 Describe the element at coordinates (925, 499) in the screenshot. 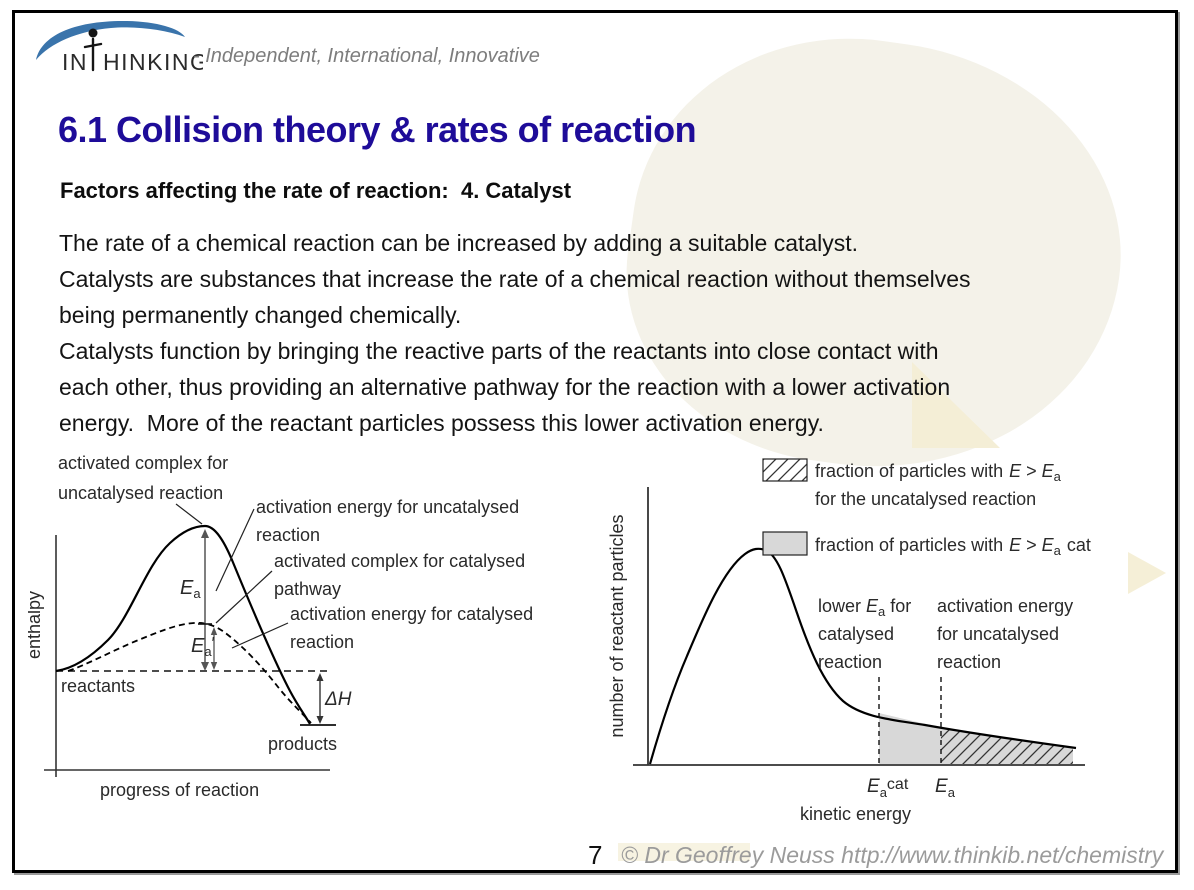

I see `svg-text: for the uncatalysed reaction` at that location.